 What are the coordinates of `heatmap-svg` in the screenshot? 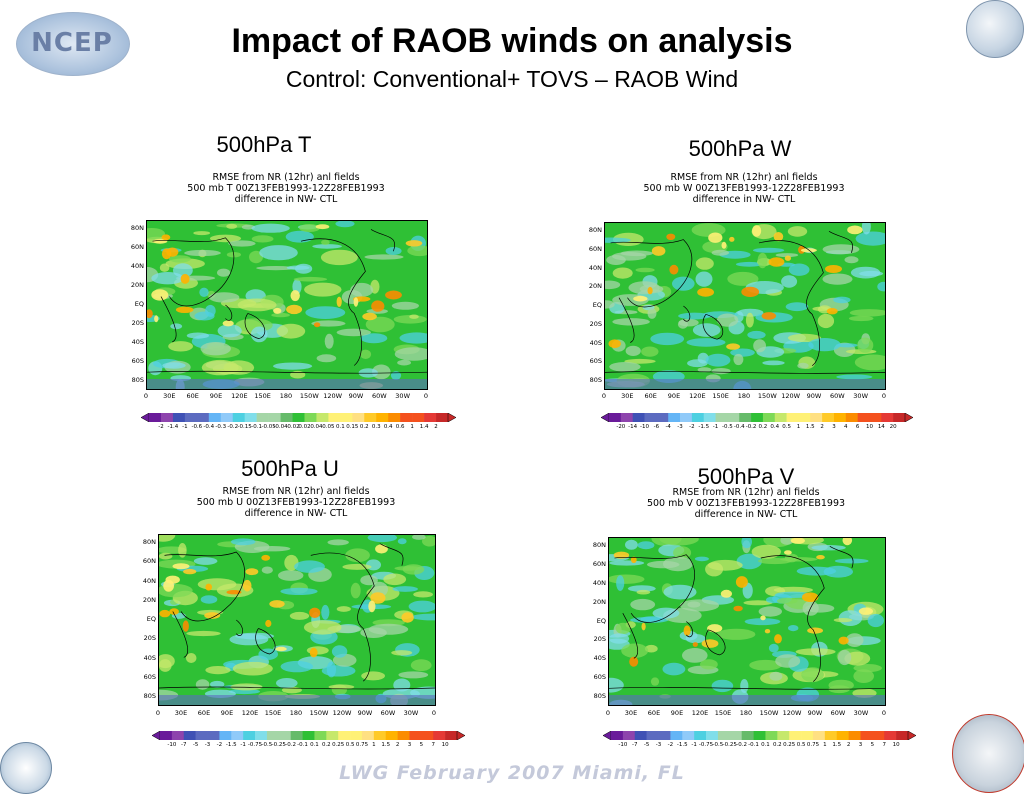 It's located at (745, 306).